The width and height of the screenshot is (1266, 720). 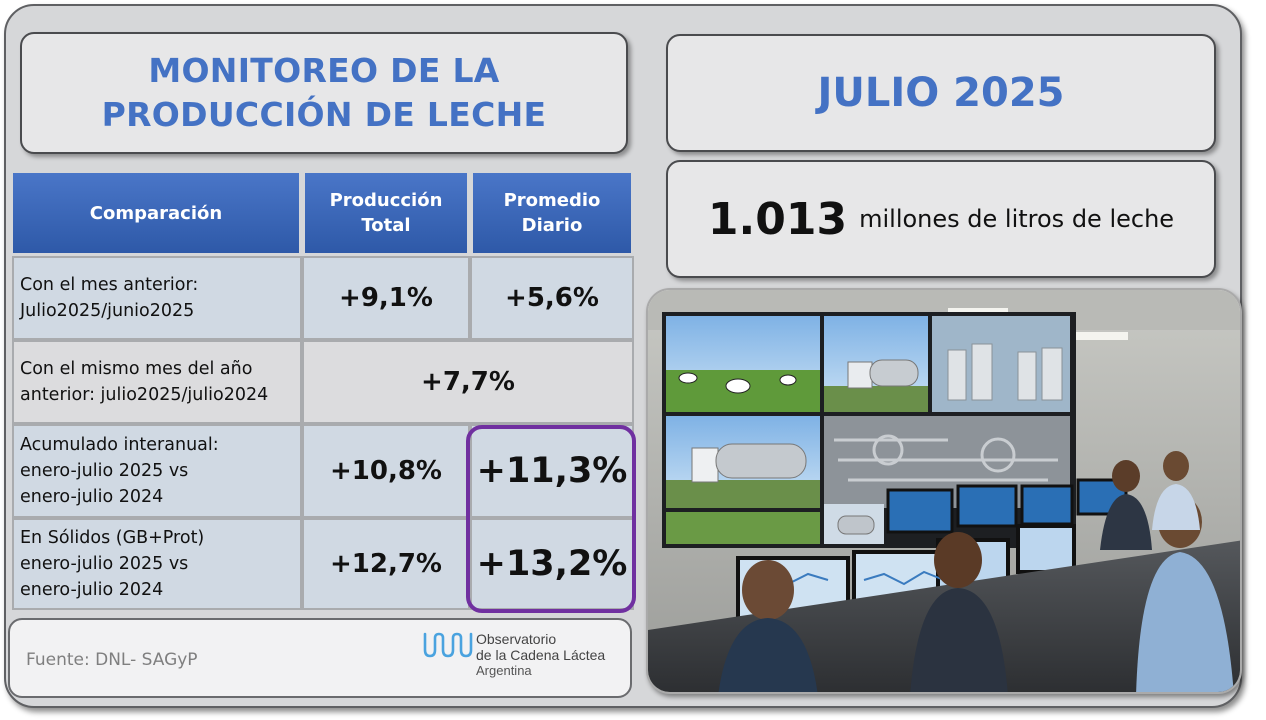 What do you see at coordinates (386, 225) in the screenshot?
I see `header-col2-line2: Total` at bounding box center [386, 225].